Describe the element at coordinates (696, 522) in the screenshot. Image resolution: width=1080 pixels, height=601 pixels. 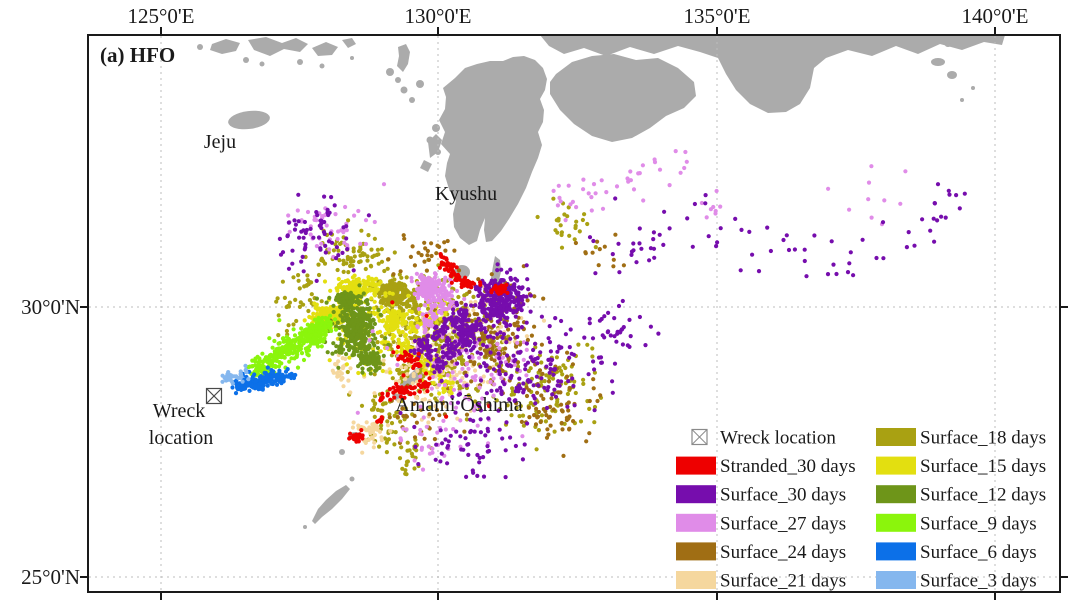
I see `legend-swatch-surface-27-days` at that location.